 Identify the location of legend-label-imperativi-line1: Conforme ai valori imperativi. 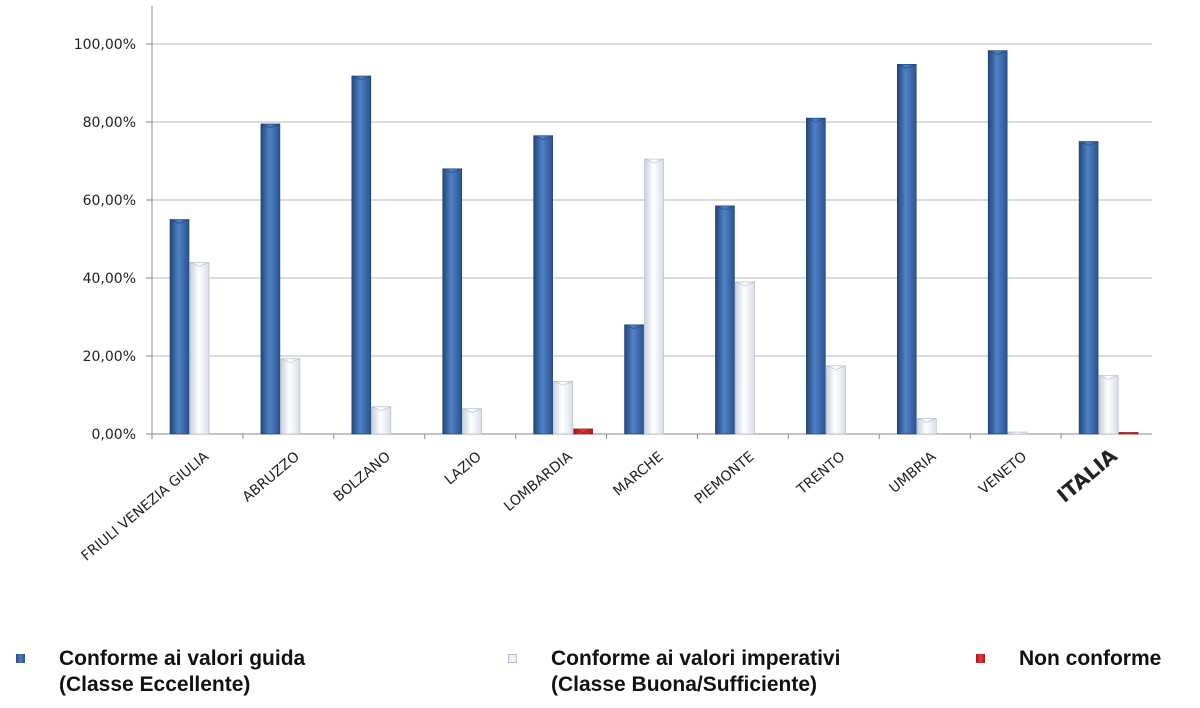
(696, 658).